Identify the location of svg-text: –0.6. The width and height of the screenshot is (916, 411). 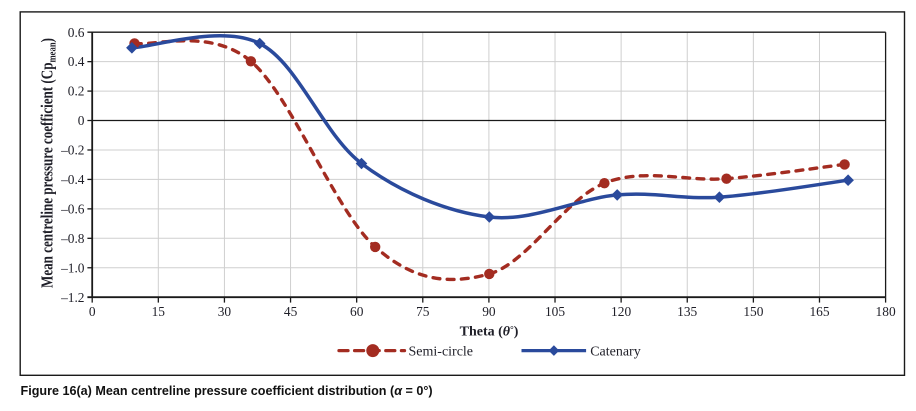
(72, 209).